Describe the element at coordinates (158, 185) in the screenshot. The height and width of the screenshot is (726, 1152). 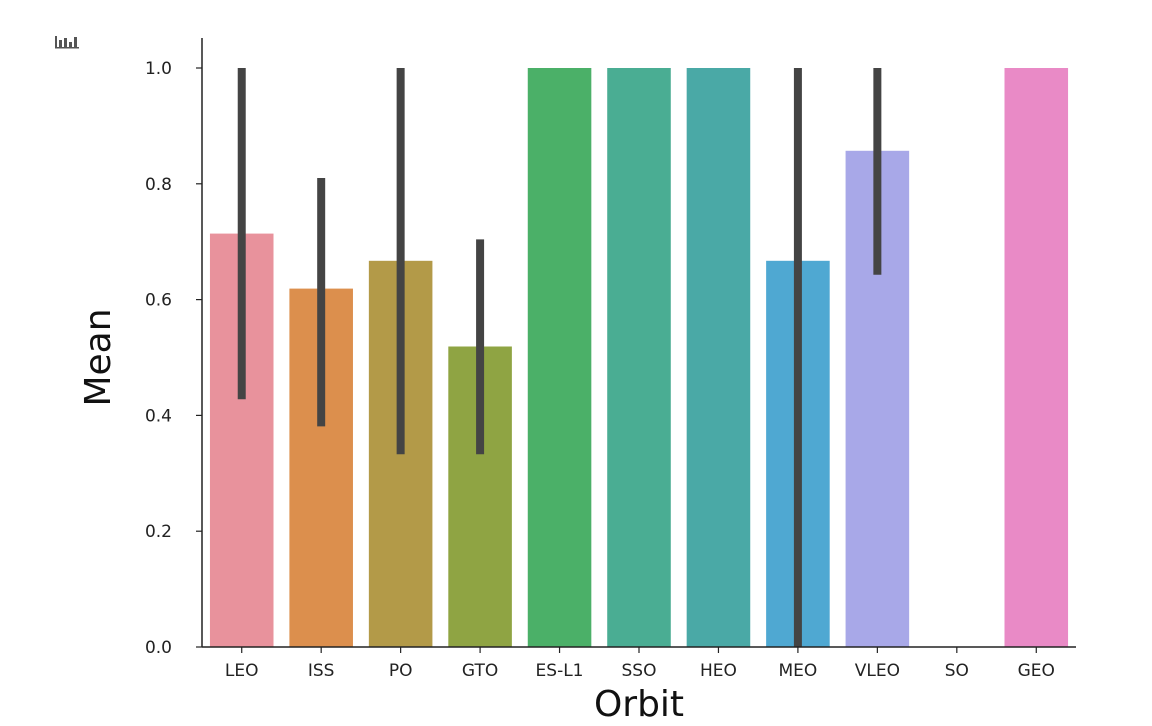
I see `y-tick-label: 0.8` at that location.